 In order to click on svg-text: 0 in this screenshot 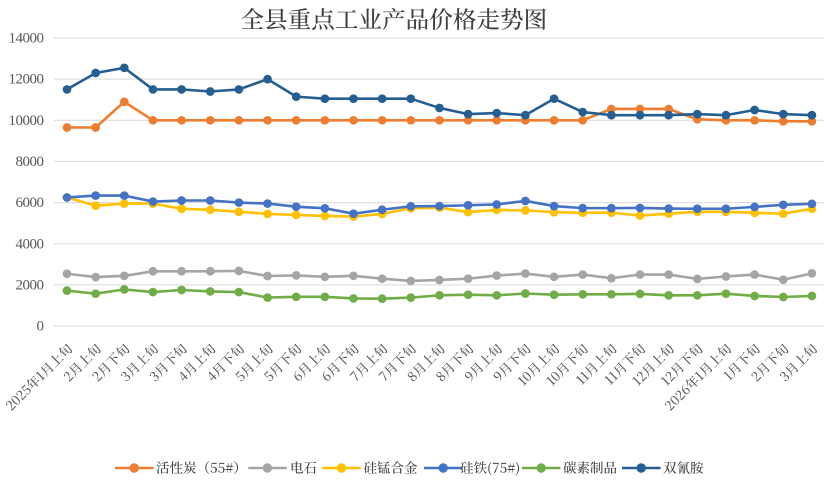, I will do `click(40, 327)`.